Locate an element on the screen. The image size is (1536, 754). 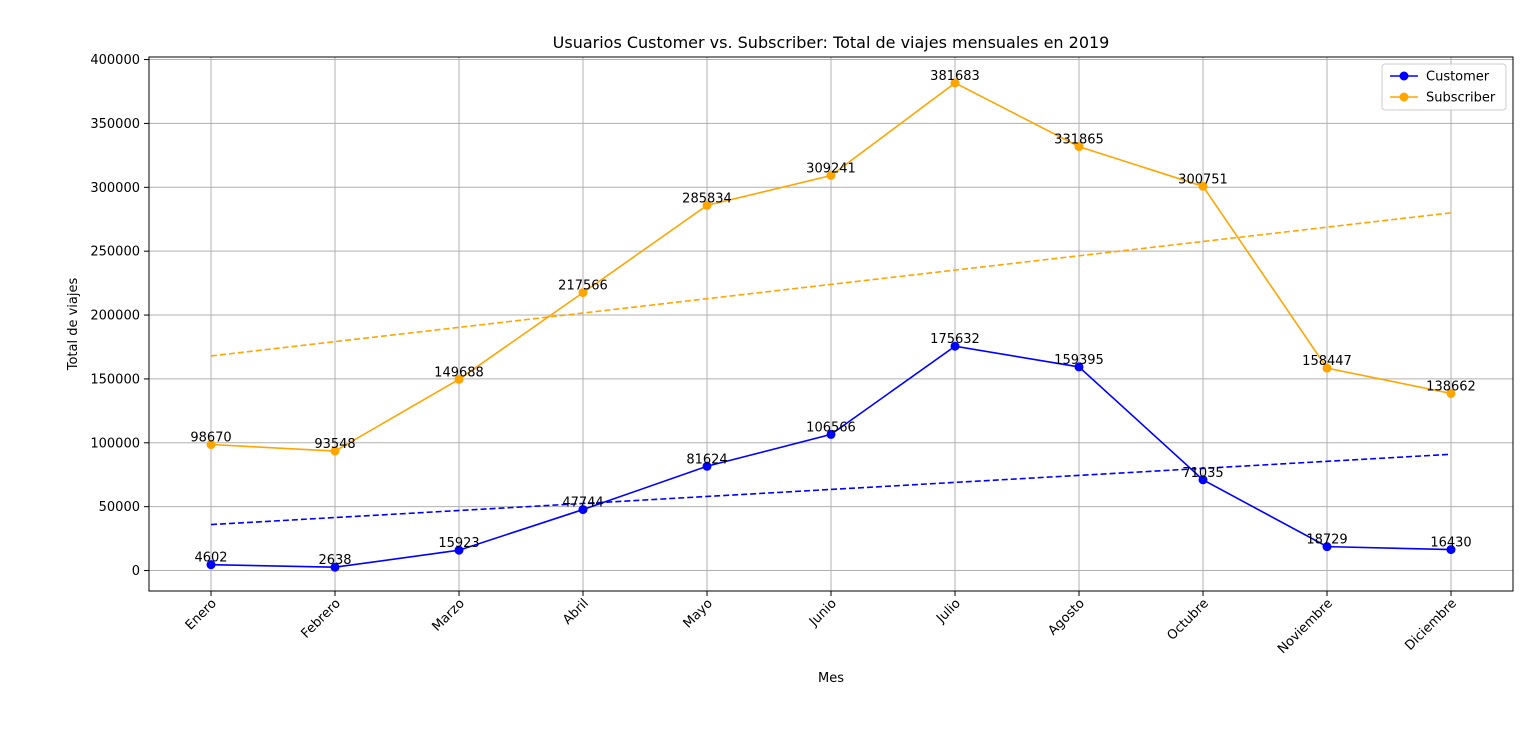
legend: Customer Subscriber is located at coordinates (1444, 87).